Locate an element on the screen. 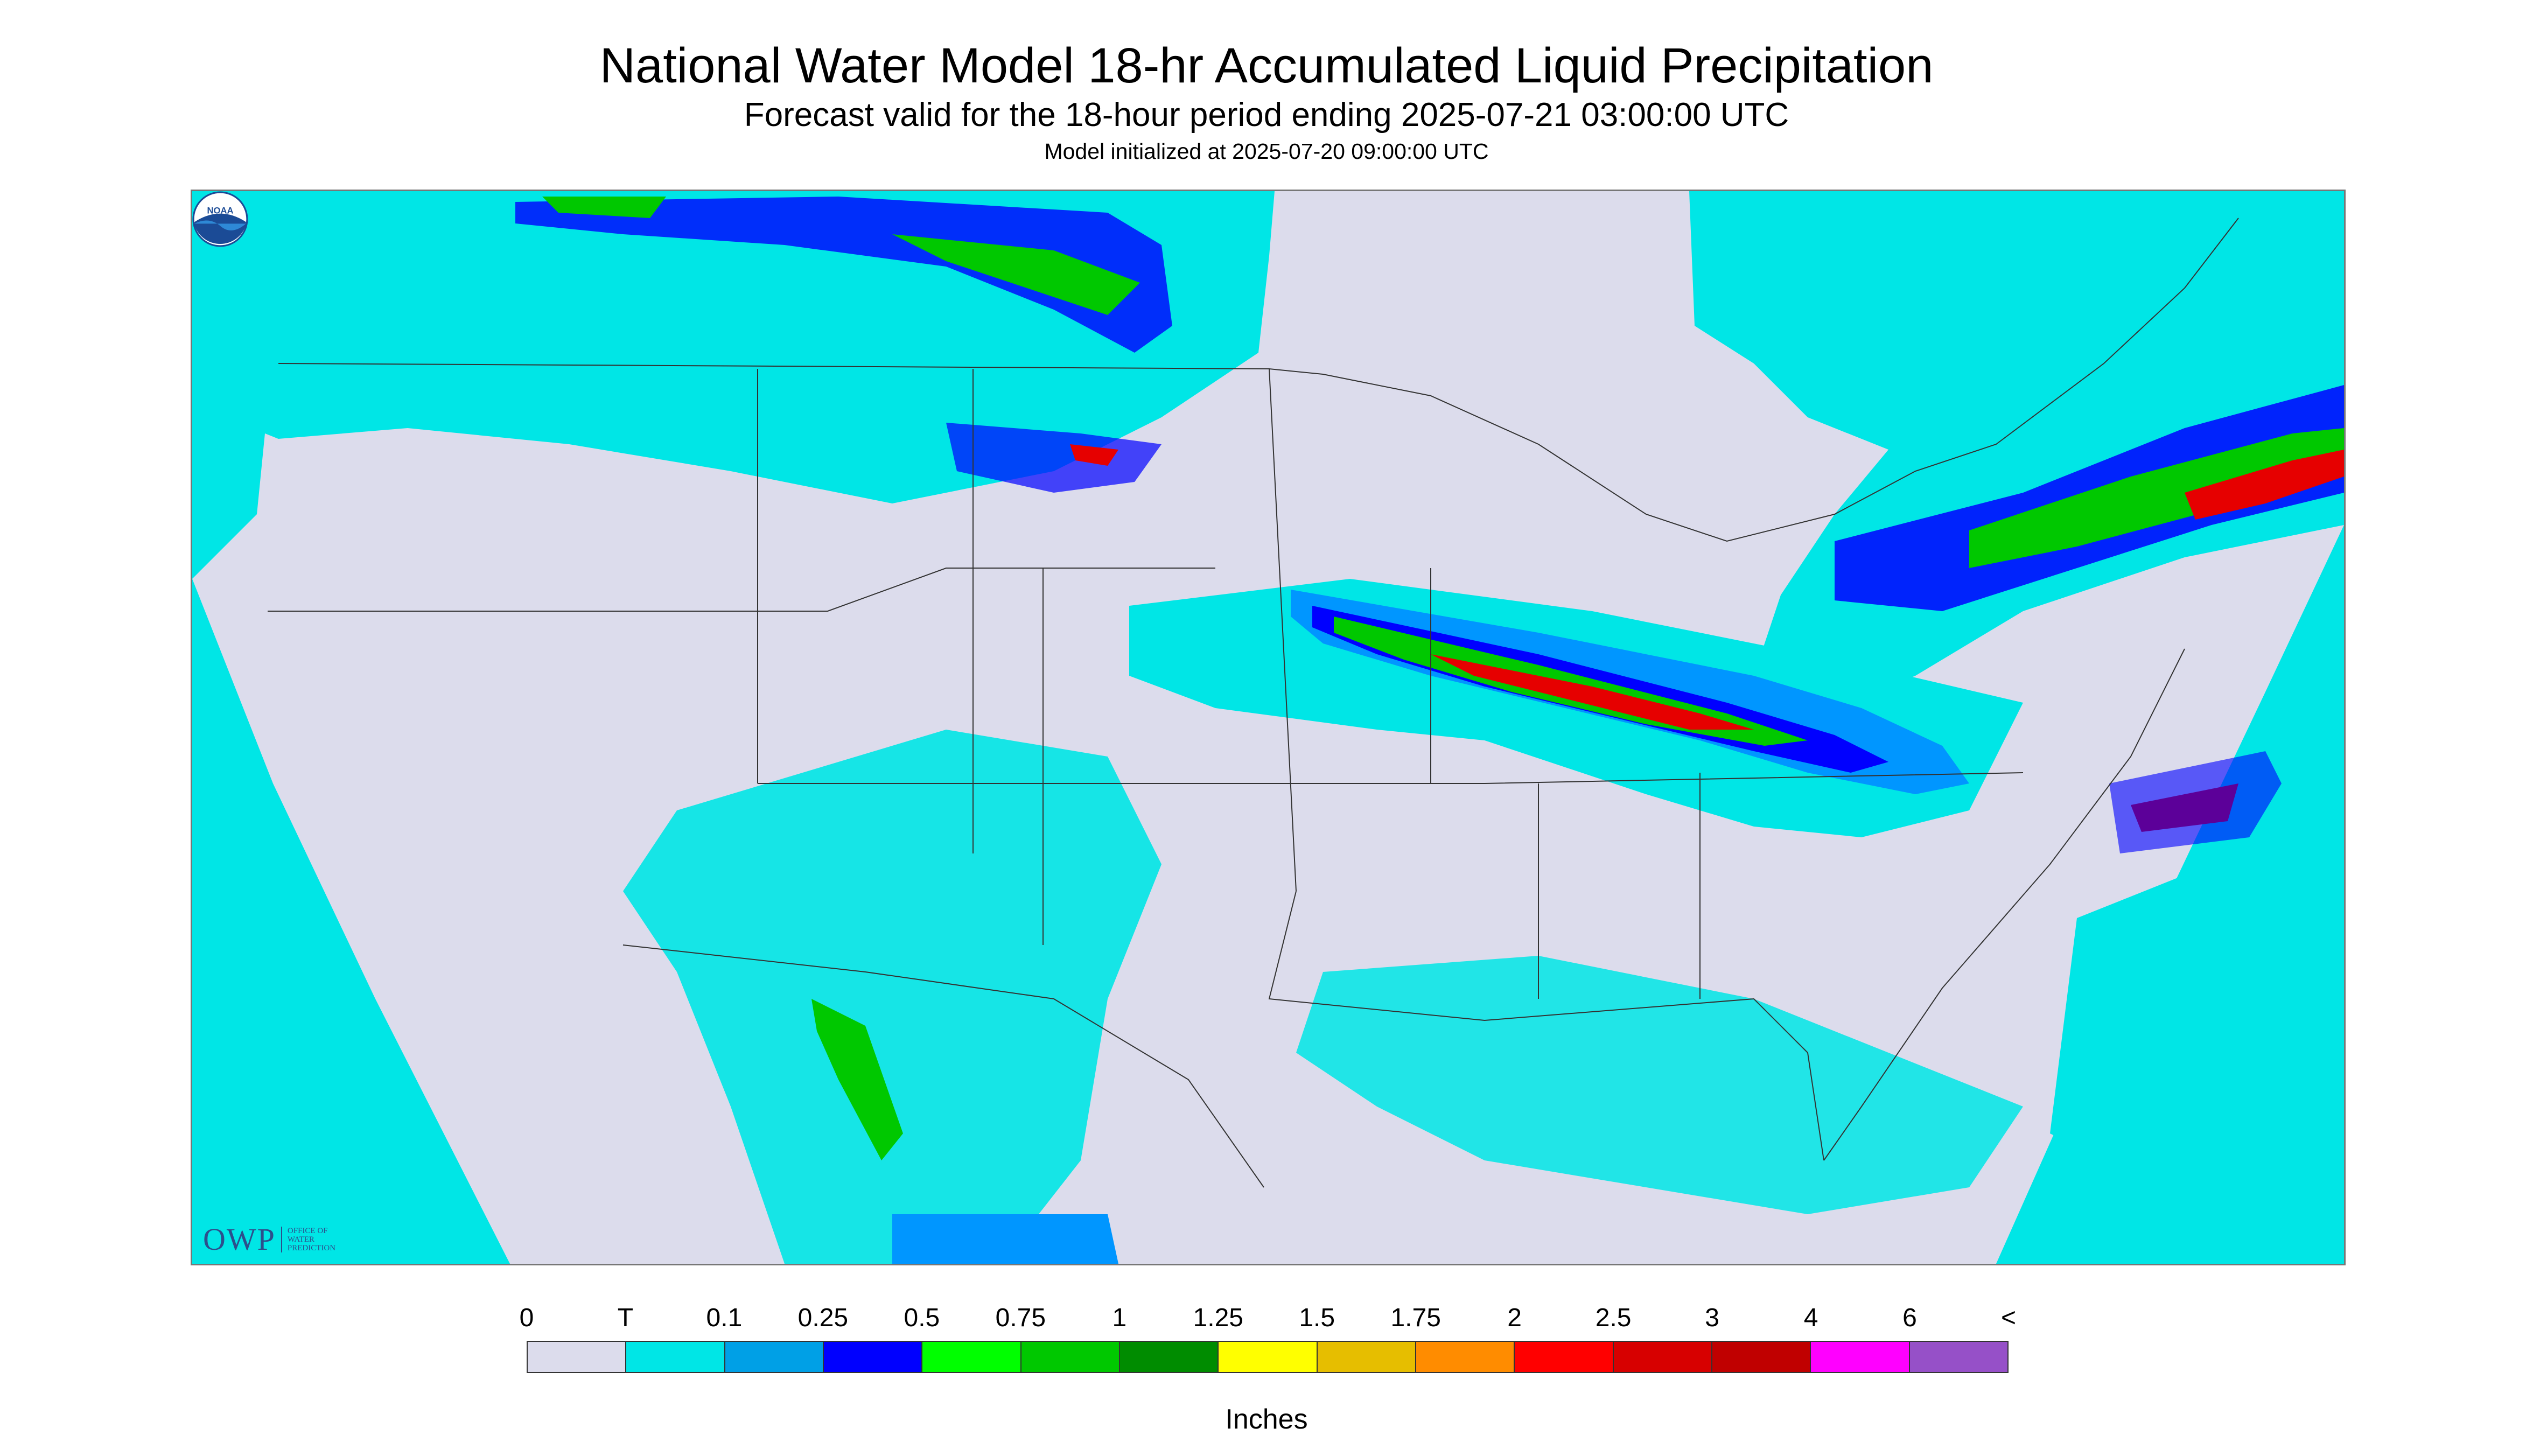  band-northeast-red is located at coordinates (2264, 485).